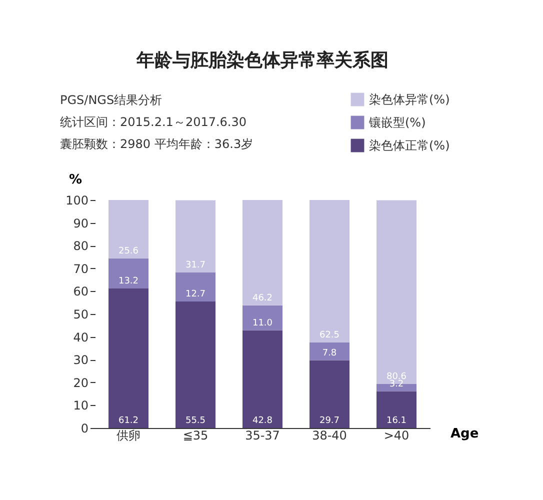 The height and width of the screenshot is (500, 543). What do you see at coordinates (262, 298) in the screenshot?
I see `data-label: 46.2` at bounding box center [262, 298].